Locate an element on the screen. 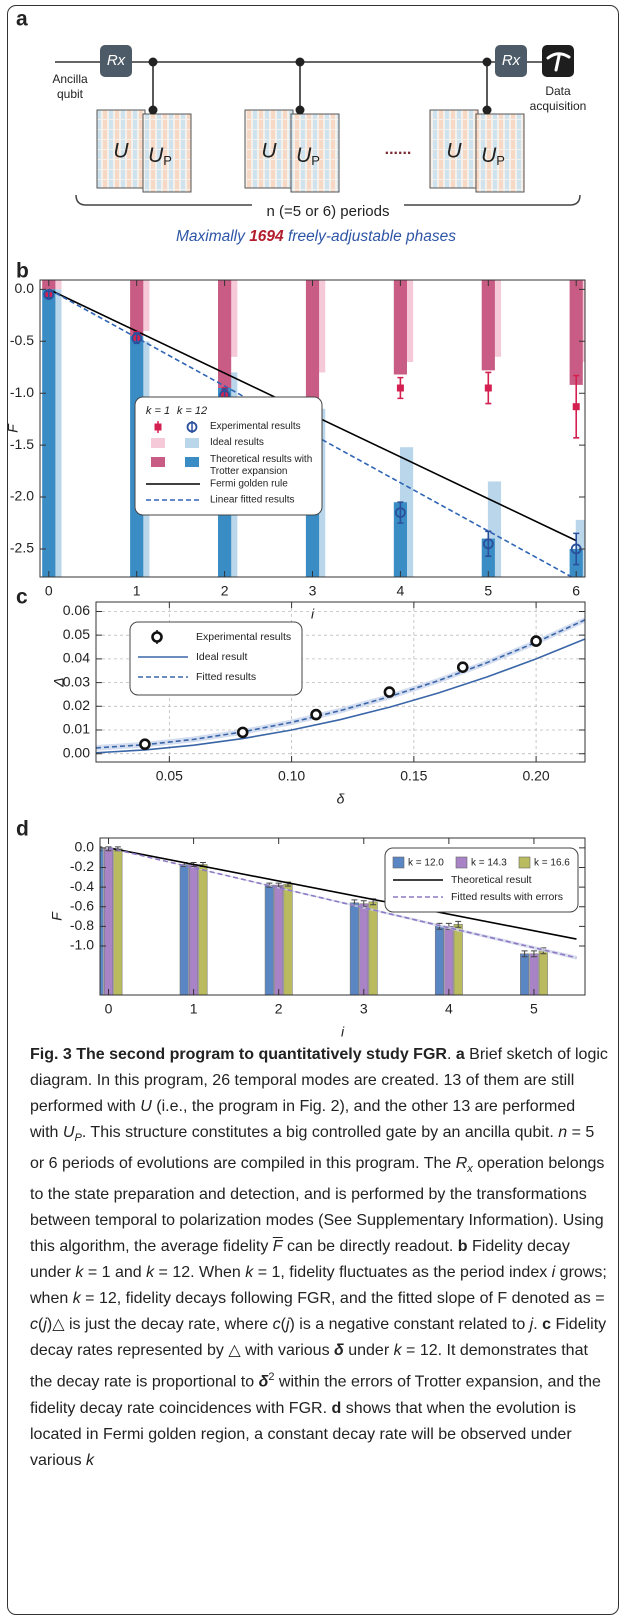 Image resolution: width=627 pixels, height=1623 pixels. x-tick-label: 3 is located at coordinates (313, 591).